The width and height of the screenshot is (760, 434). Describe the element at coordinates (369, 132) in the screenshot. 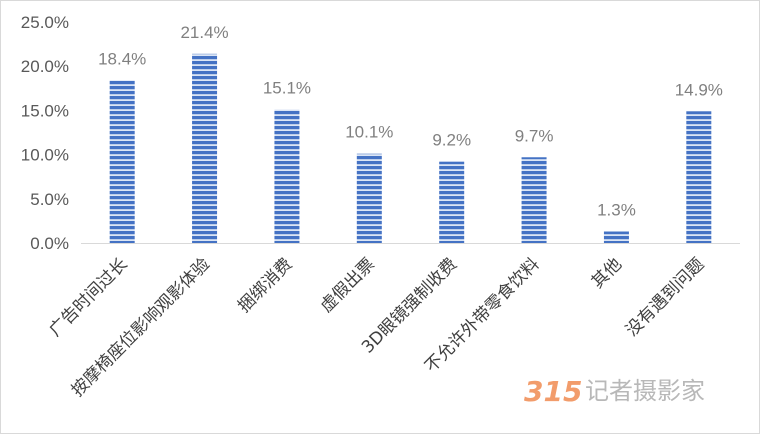

I see `data-label: 10.1%` at that location.